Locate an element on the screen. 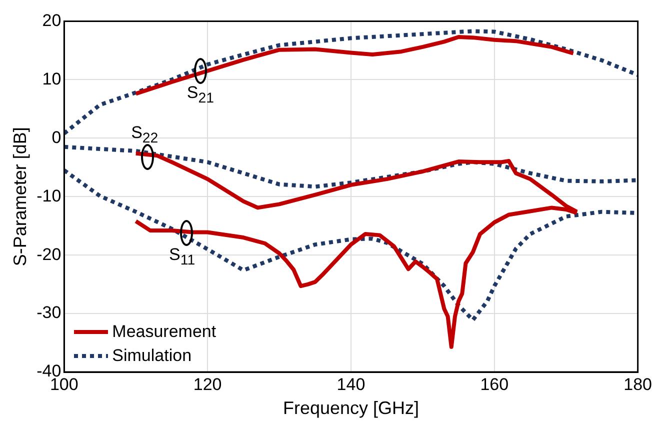 The width and height of the screenshot is (663, 428). legend-label: Measurement is located at coordinates (164, 332).